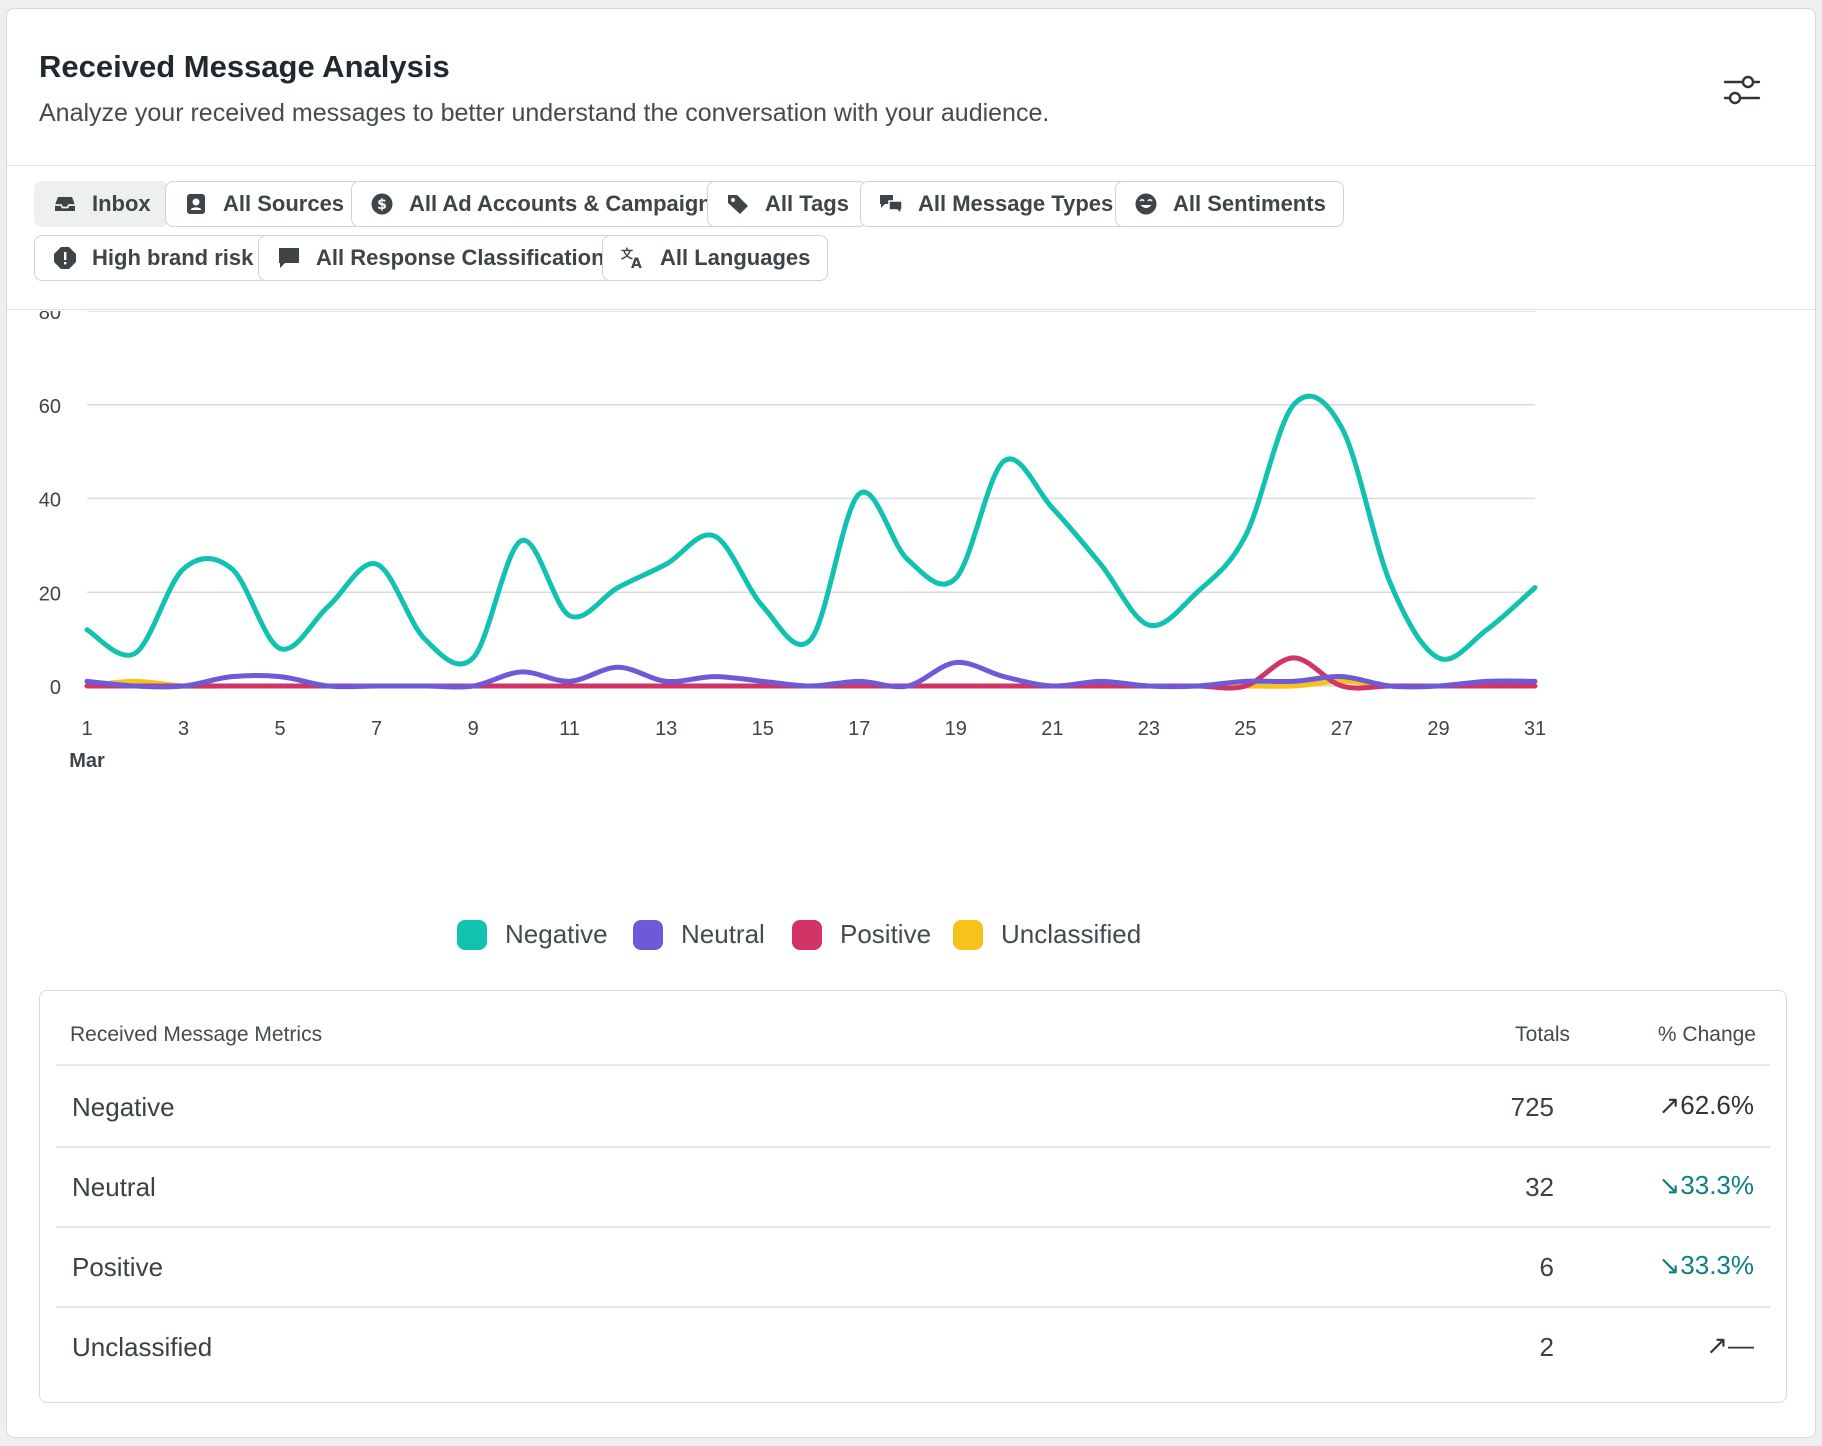 The height and width of the screenshot is (1446, 1822). I want to click on translate-icon: 文A, so click(631, 258).